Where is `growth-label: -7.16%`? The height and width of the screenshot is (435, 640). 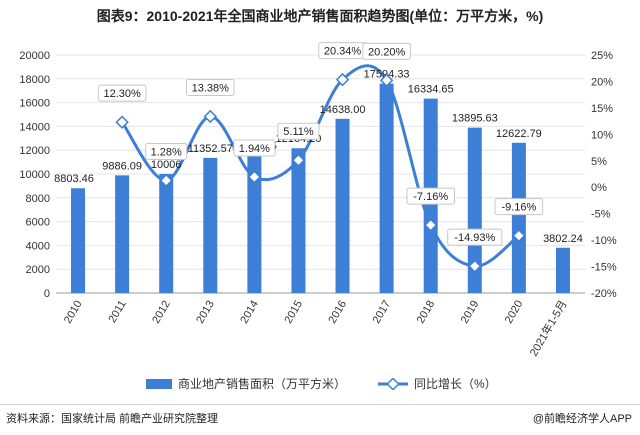
growth-label: -7.16% is located at coordinates (430, 197).